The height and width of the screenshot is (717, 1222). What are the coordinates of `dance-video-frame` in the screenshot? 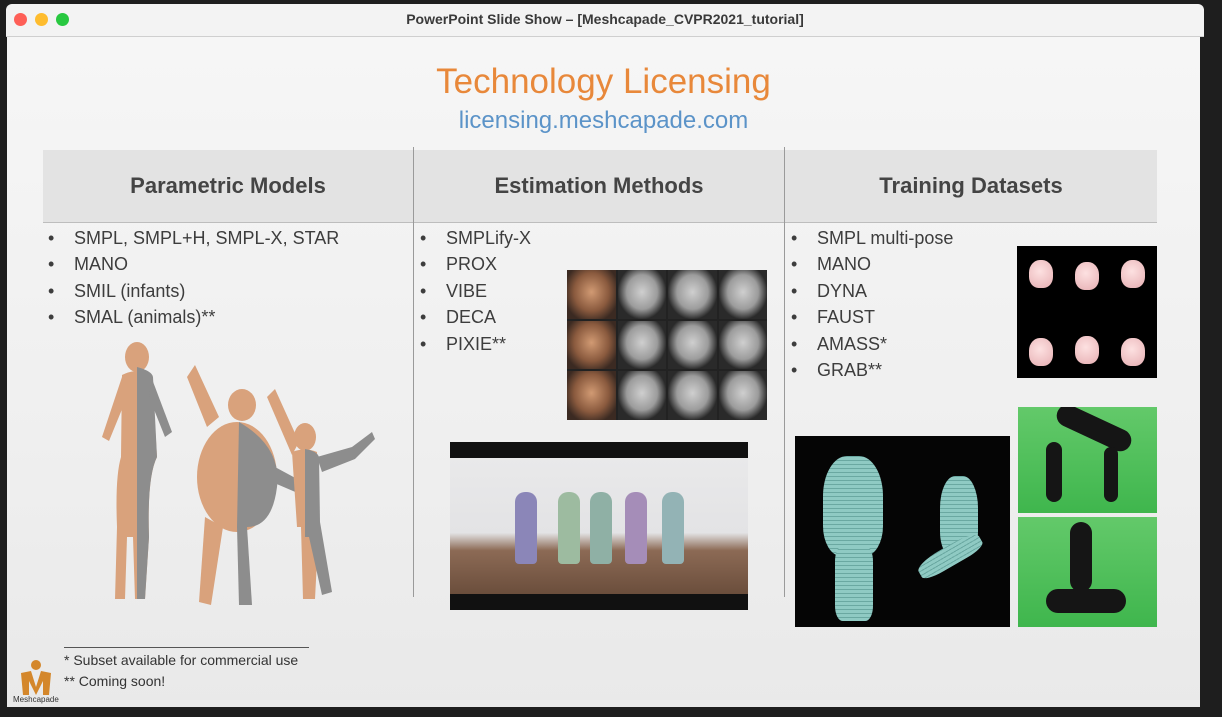 It's located at (599, 526).